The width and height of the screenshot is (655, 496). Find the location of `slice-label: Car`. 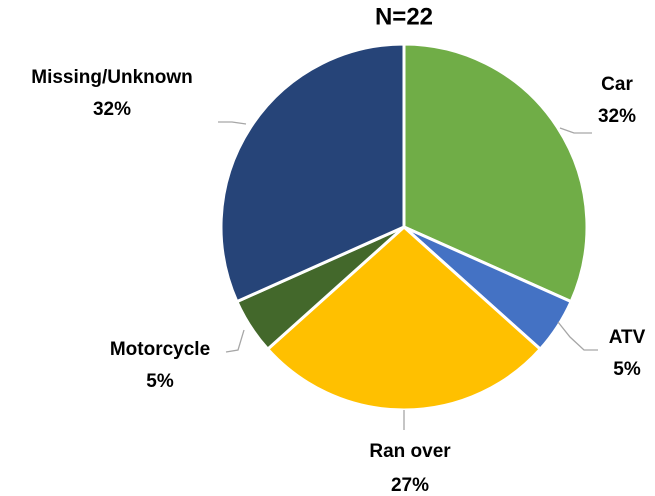

slice-label: Car is located at coordinates (617, 84).